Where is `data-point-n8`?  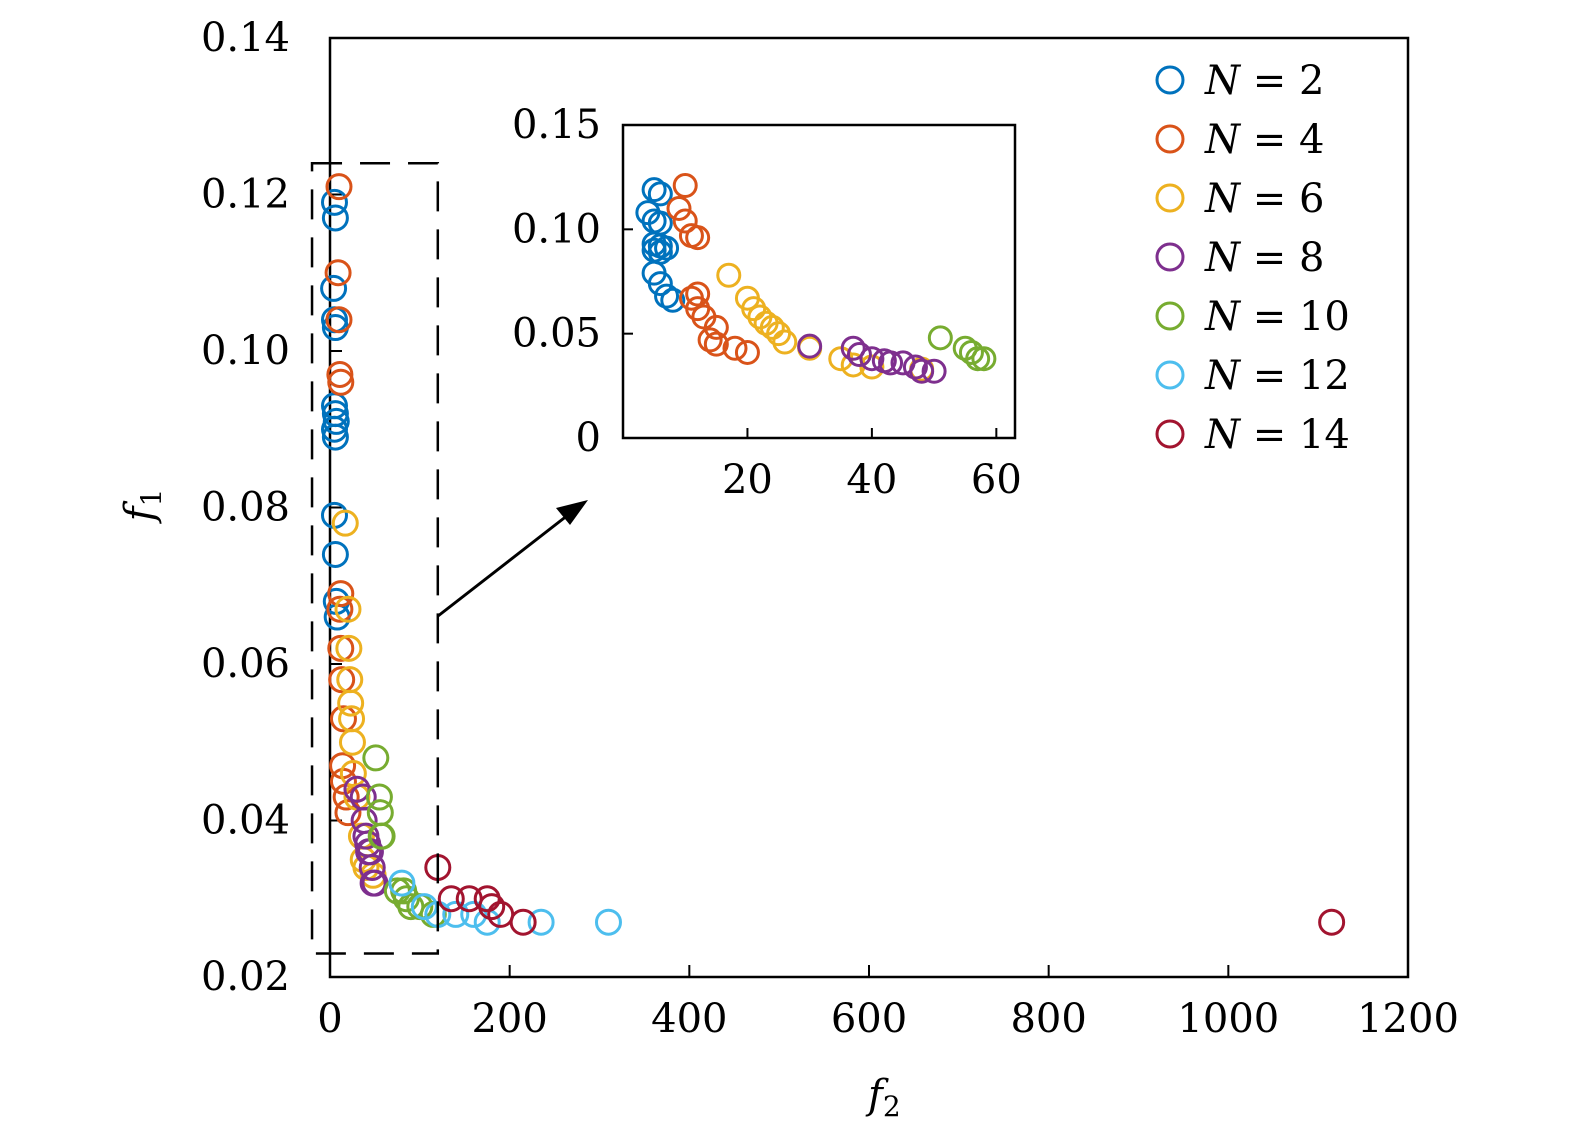 data-point-n8 is located at coordinates (372, 867).